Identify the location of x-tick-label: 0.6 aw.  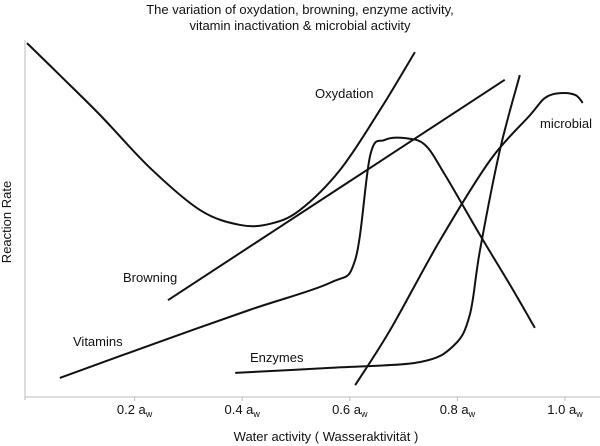
(350, 410).